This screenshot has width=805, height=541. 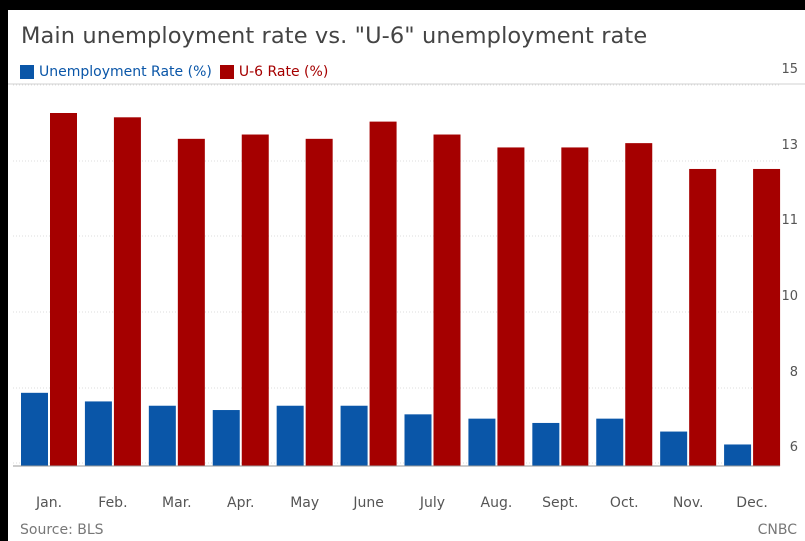 What do you see at coordinates (432, 503) in the screenshot?
I see `x-tick-label: July` at bounding box center [432, 503].